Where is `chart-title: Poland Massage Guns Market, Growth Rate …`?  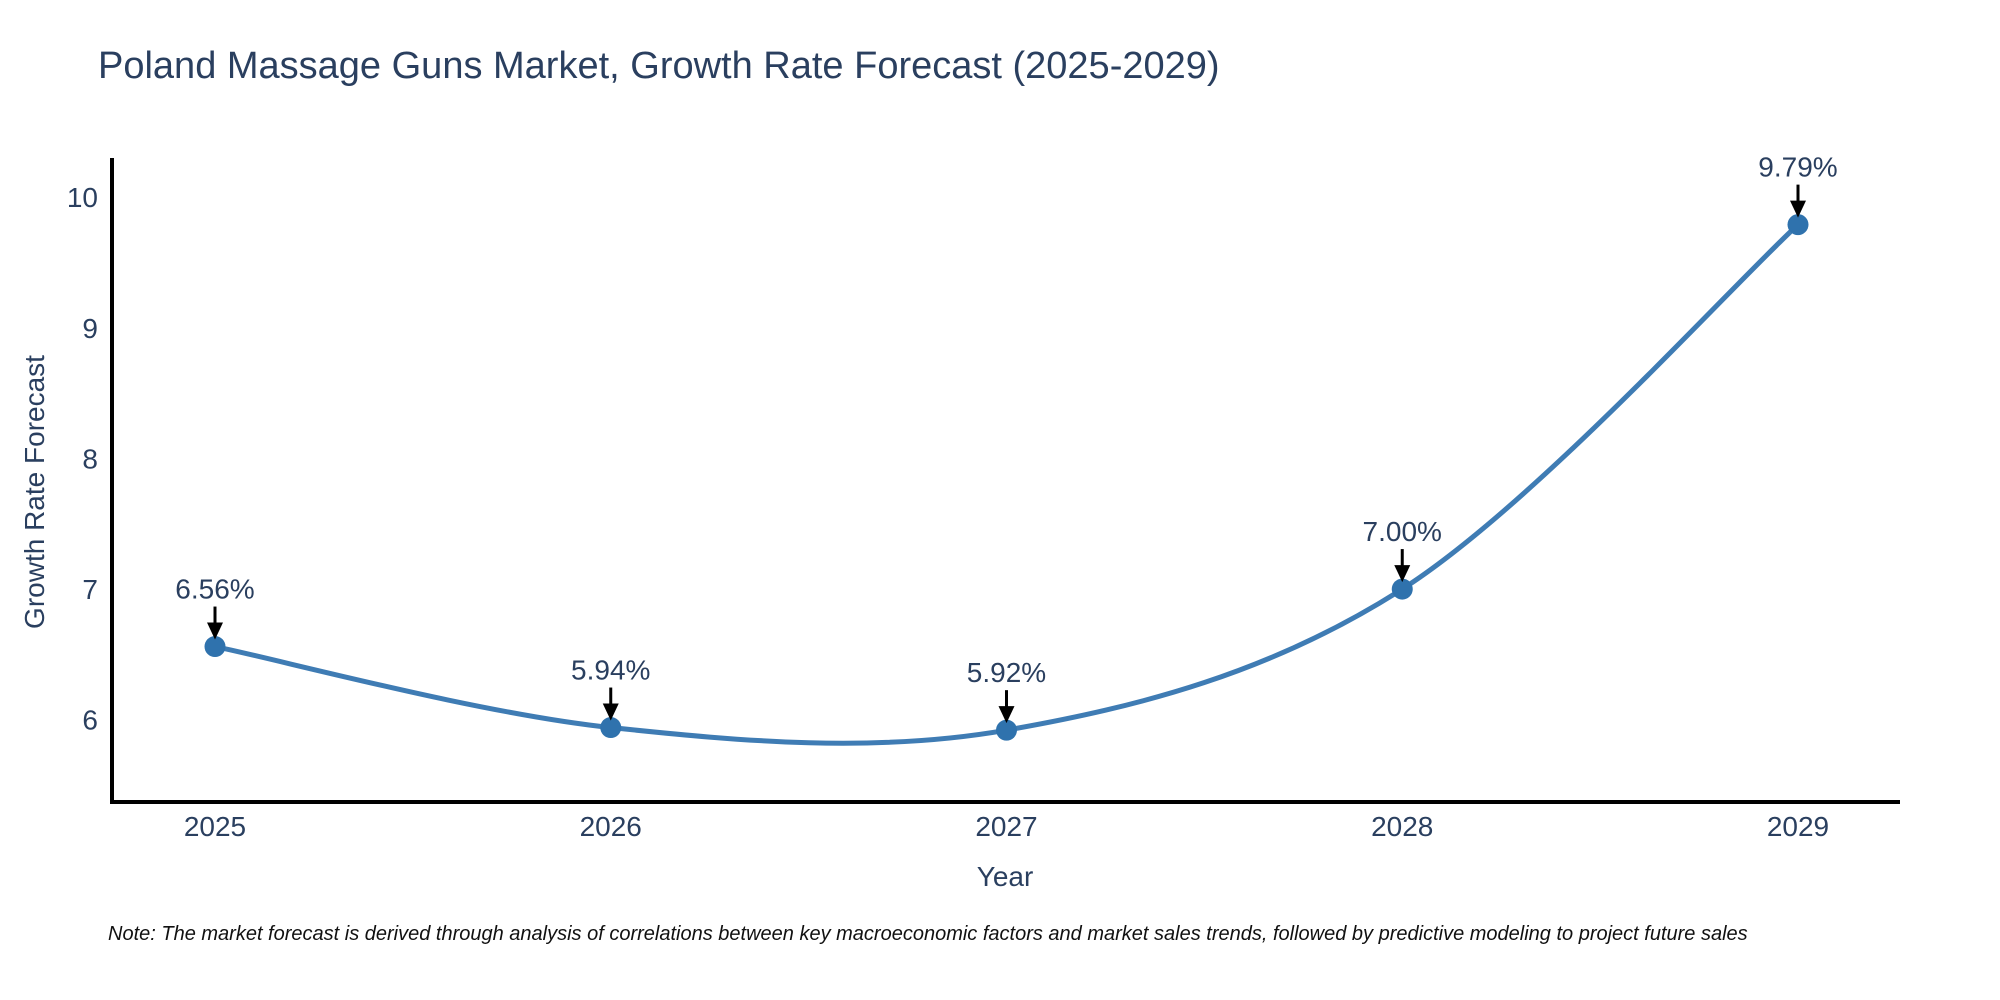
chart-title: Poland Massage Guns Market, Growth Rate … is located at coordinates (659, 66).